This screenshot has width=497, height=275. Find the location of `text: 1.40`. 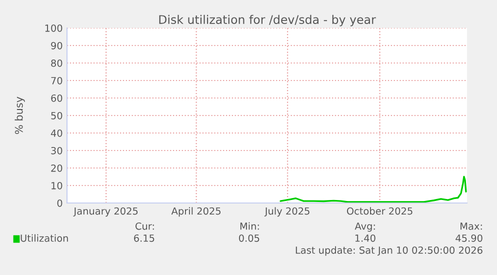

text: 1.40 is located at coordinates (365, 238).